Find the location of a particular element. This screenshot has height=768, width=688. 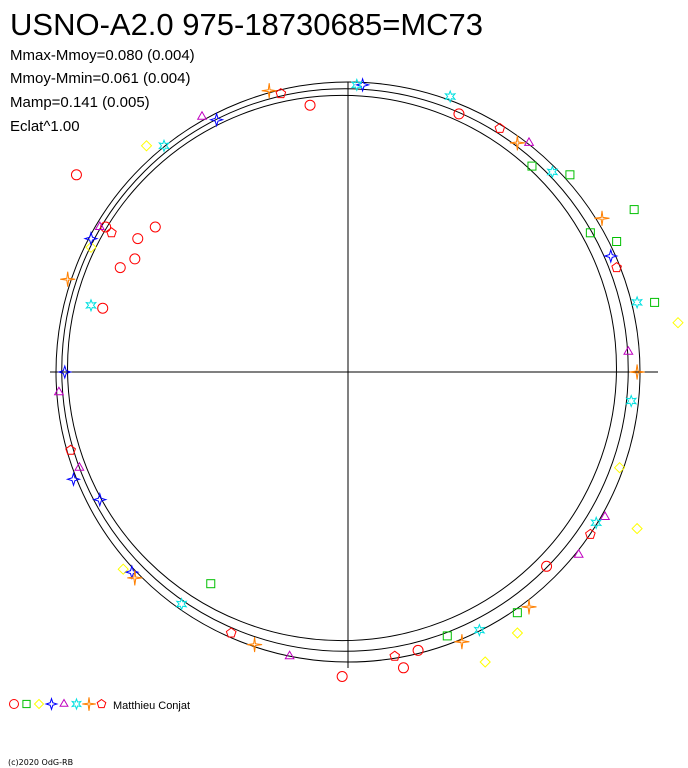

copyright-text: (c)2020 OdG-RB is located at coordinates (40, 762).